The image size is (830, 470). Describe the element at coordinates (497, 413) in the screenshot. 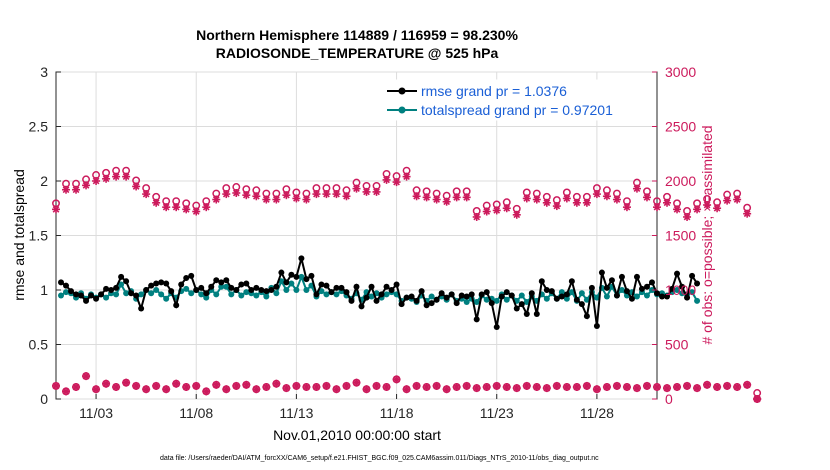

I see `x-tick-label: 11/23` at that location.